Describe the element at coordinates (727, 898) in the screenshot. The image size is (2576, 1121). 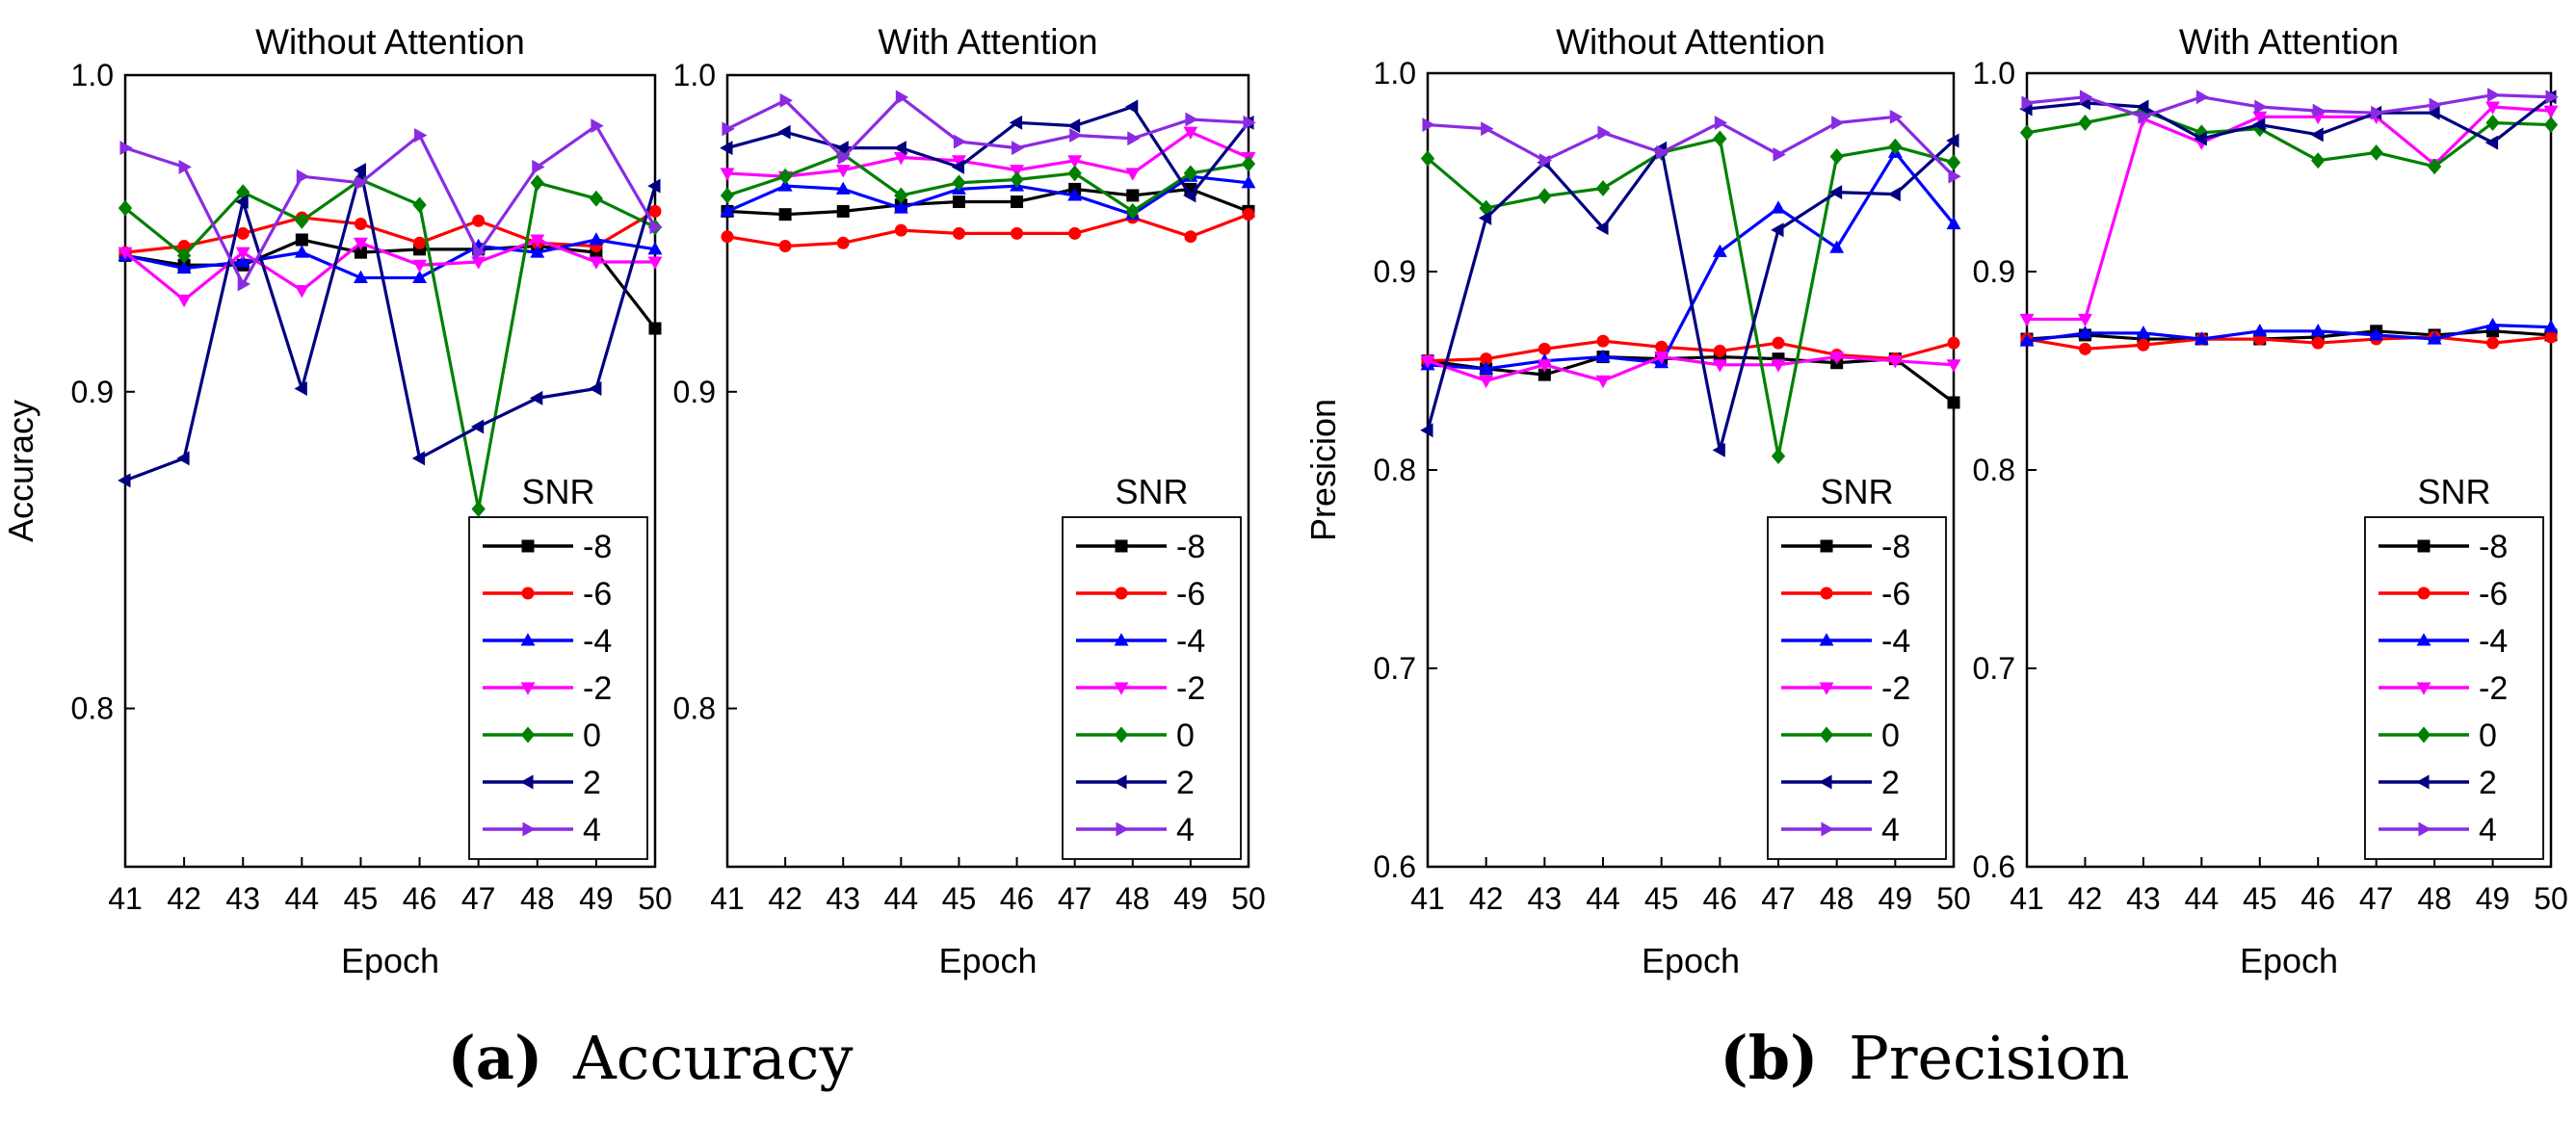
I see `x-tick-label: 41` at that location.